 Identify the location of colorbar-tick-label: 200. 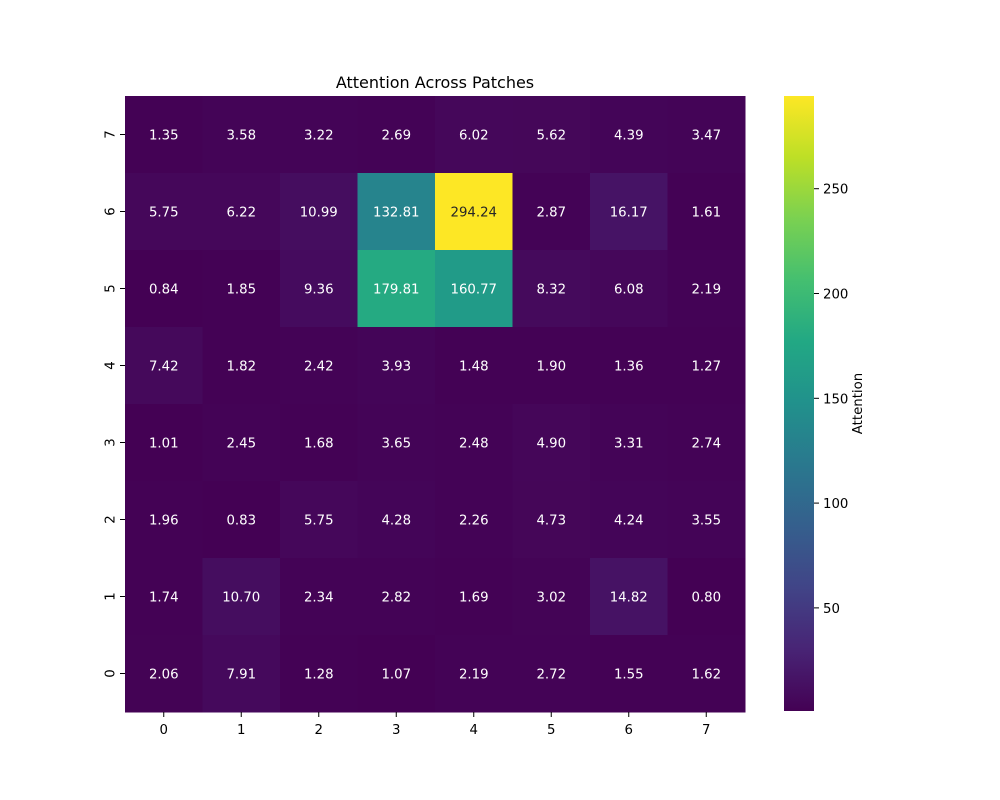
(835, 295).